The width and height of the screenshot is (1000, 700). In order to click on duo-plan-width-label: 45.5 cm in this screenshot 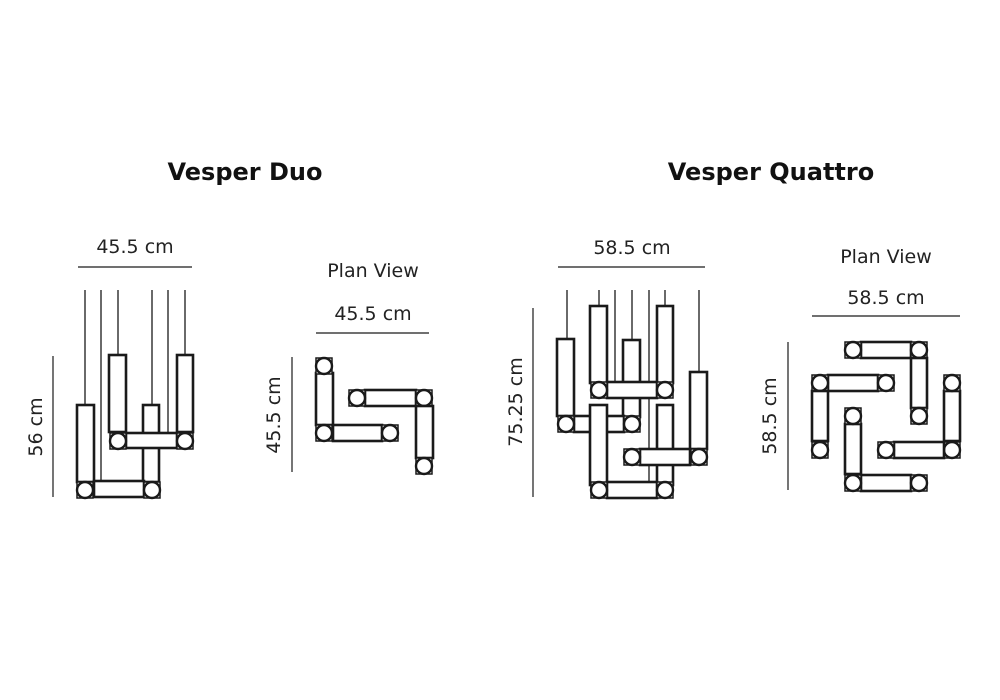, I will do `click(372, 314)`.